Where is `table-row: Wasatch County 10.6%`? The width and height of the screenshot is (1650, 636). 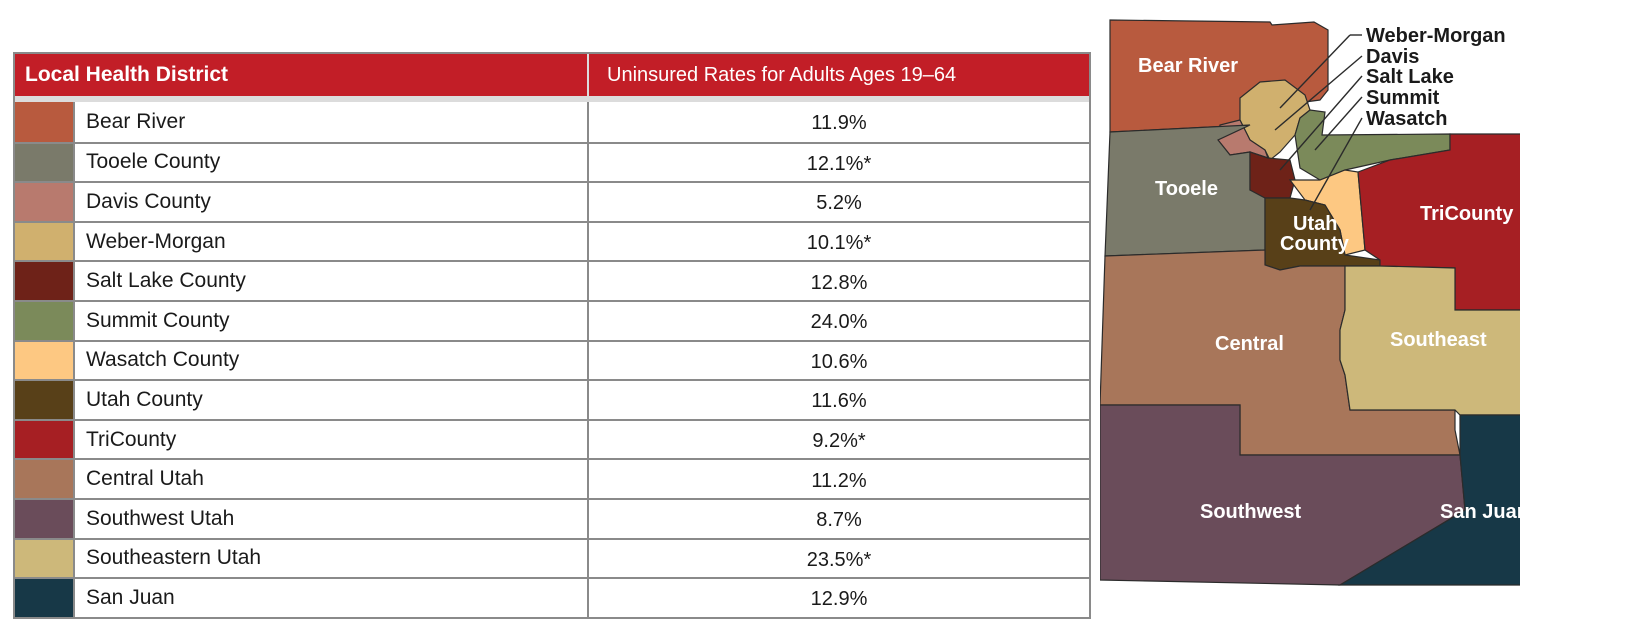
table-row: Wasatch County 10.6% is located at coordinates (552, 359).